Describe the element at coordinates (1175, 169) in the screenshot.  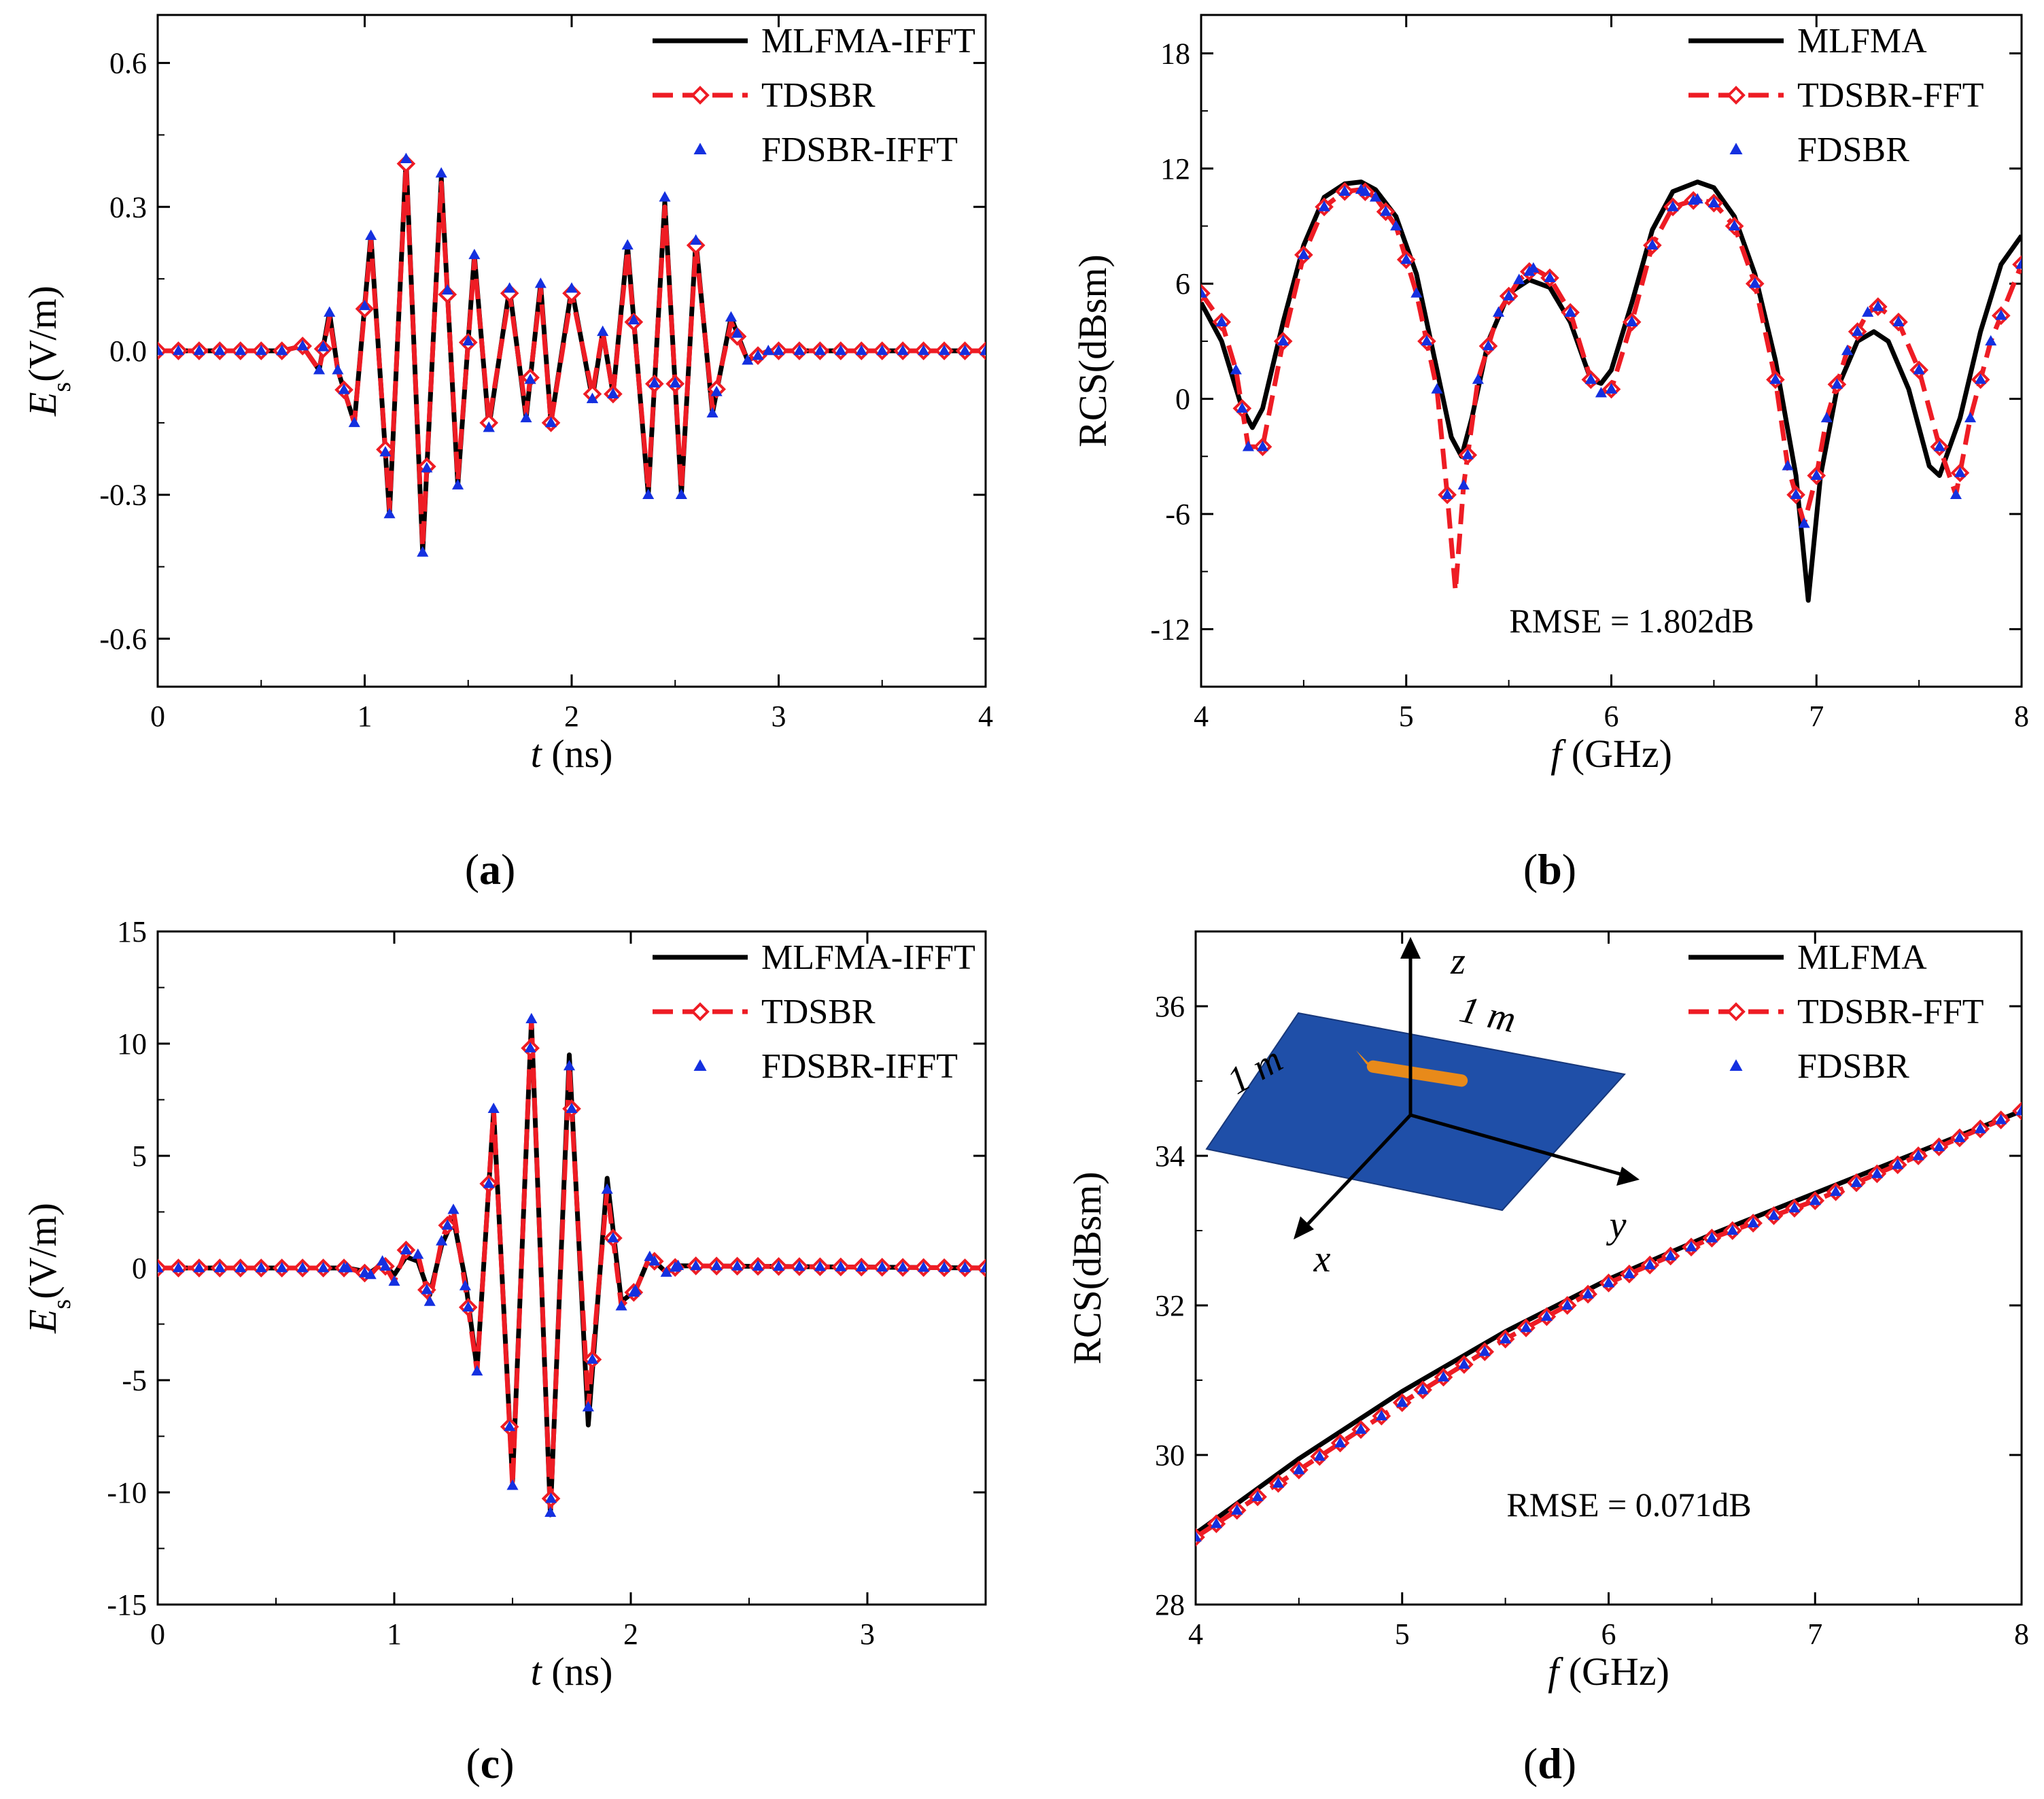
I see `y-tick-label: 12` at that location.